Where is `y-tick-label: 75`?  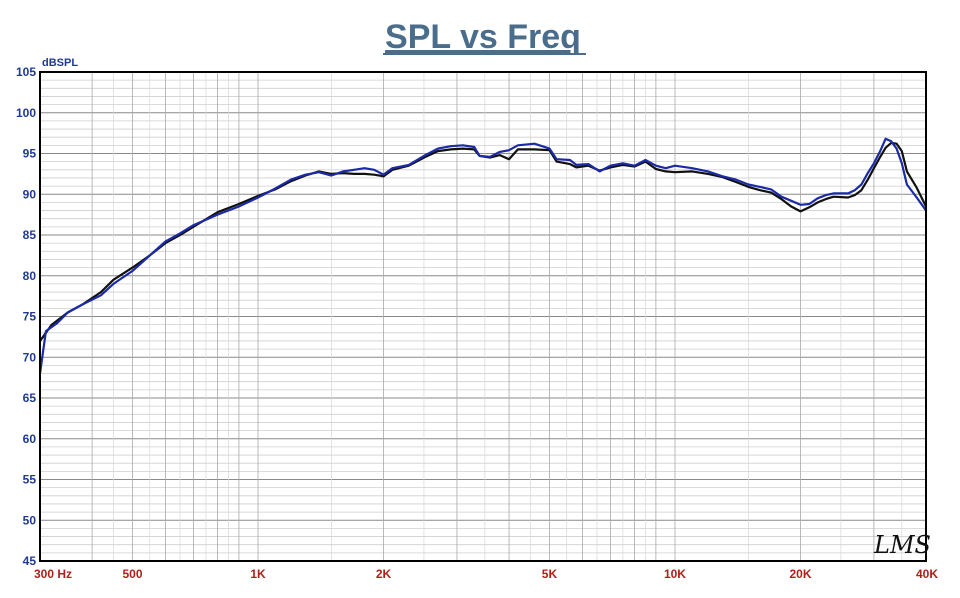 y-tick-label: 75 is located at coordinates (30, 317).